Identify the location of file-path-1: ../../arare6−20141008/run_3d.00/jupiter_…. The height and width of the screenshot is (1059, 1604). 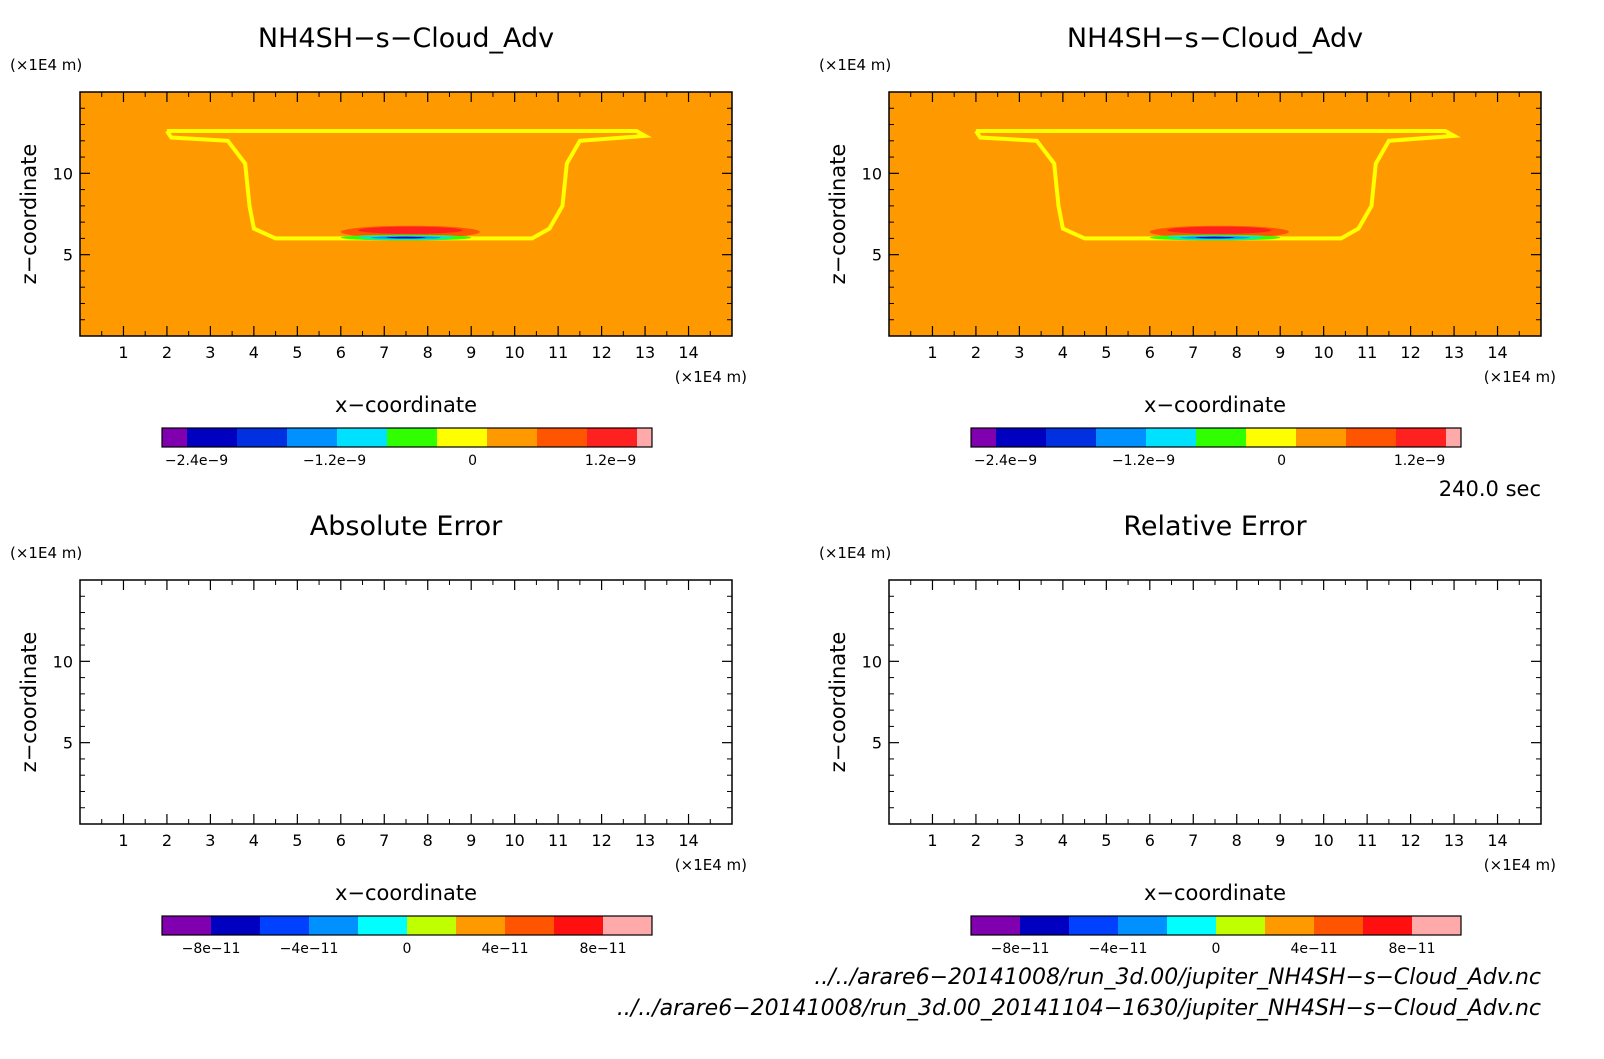
(1177, 977).